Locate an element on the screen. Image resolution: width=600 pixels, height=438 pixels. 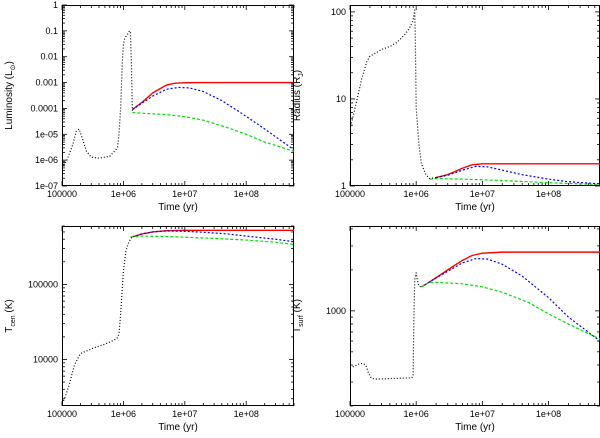
y-axis-label: Tsurf (K) is located at coordinates (298, 316).